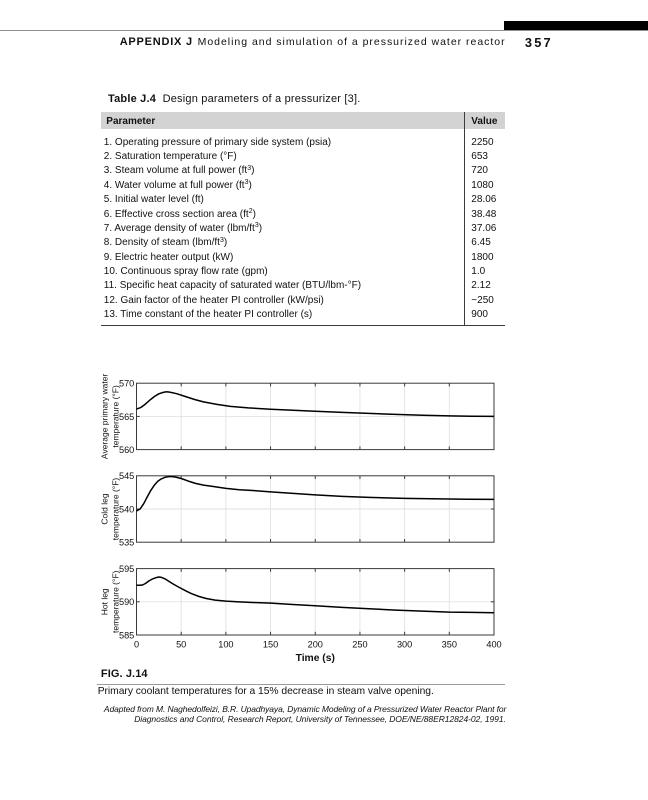 The height and width of the screenshot is (800, 648). What do you see at coordinates (359, 645) in the screenshot?
I see `svg-text: 250` at bounding box center [359, 645].